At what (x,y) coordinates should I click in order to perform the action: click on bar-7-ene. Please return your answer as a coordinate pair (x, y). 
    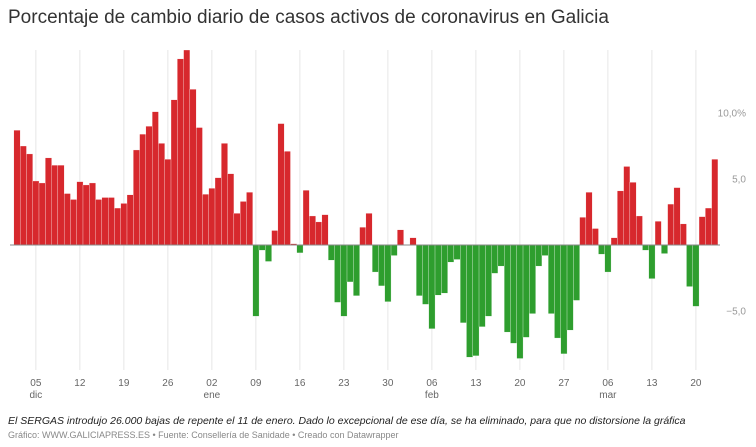
    Looking at the image, I should click on (243, 223).